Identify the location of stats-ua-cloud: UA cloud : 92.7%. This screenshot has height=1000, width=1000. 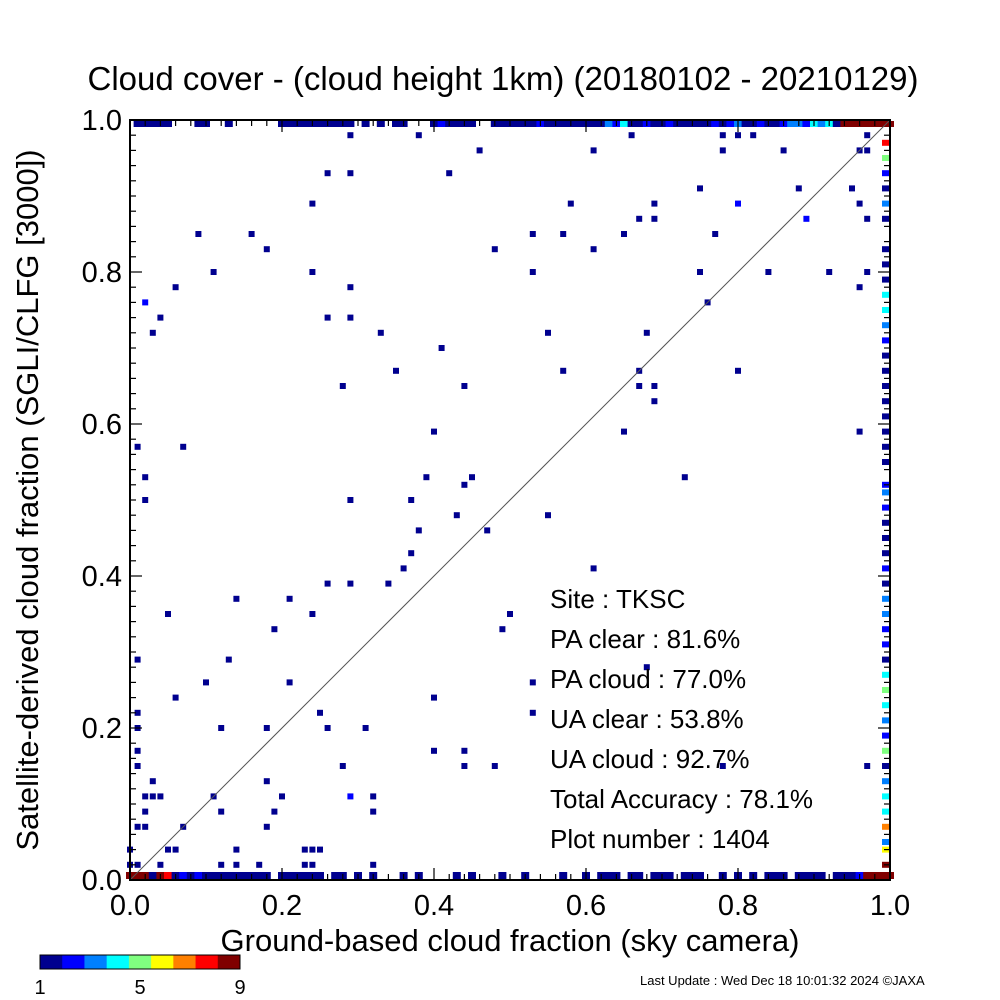
(649, 759).